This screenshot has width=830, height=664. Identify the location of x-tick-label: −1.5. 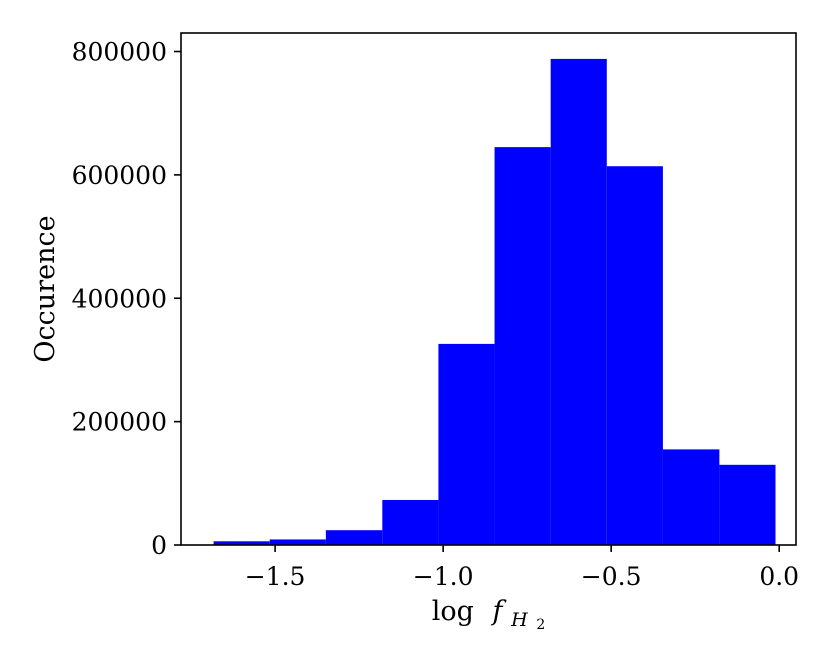
(275, 576).